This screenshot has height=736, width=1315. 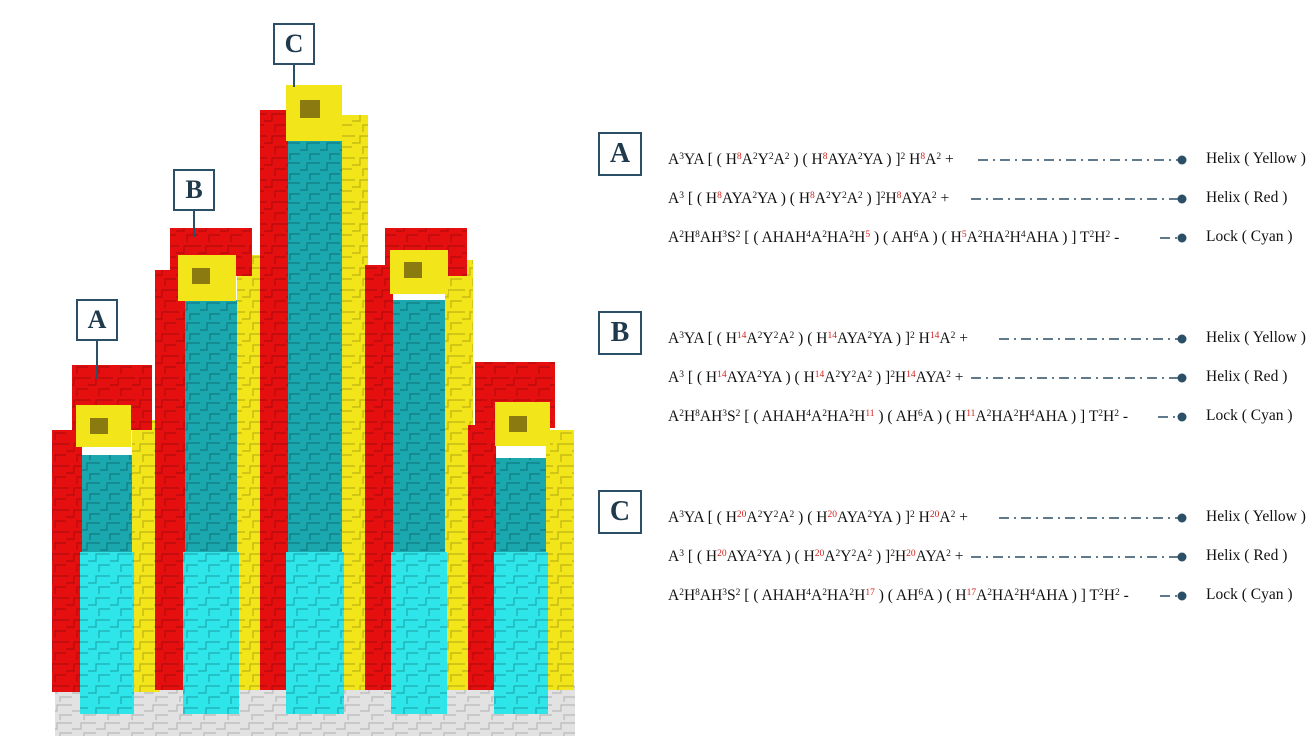 I want to click on tower-label-c-leader, so click(x=294, y=76).